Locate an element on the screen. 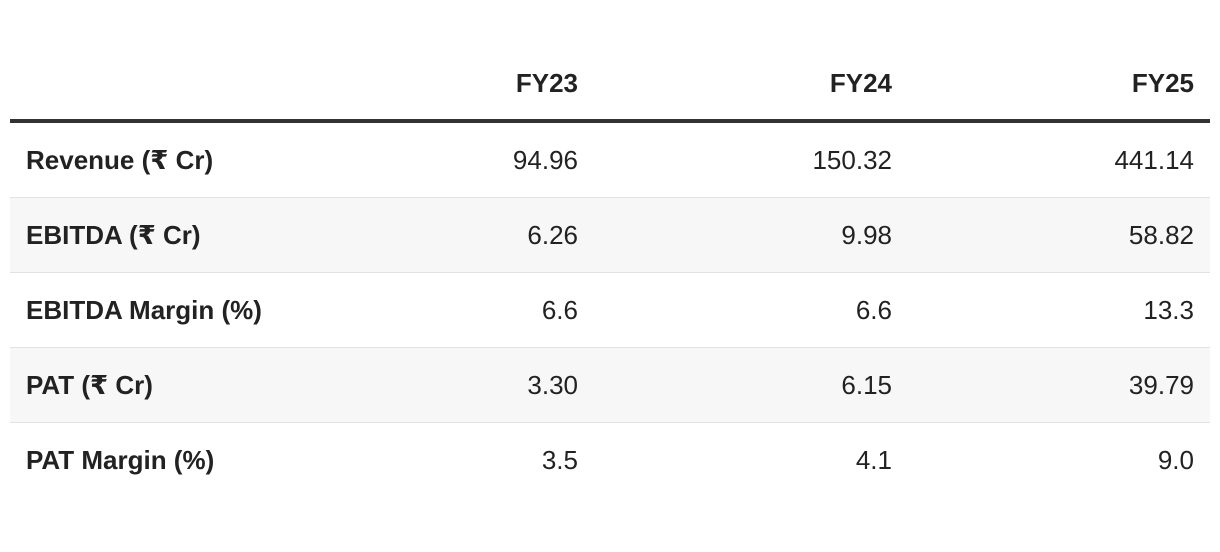 This screenshot has width=1220, height=552. table-row: PAT Margin (%) 3.5 4.1 9.0 is located at coordinates (610, 460).